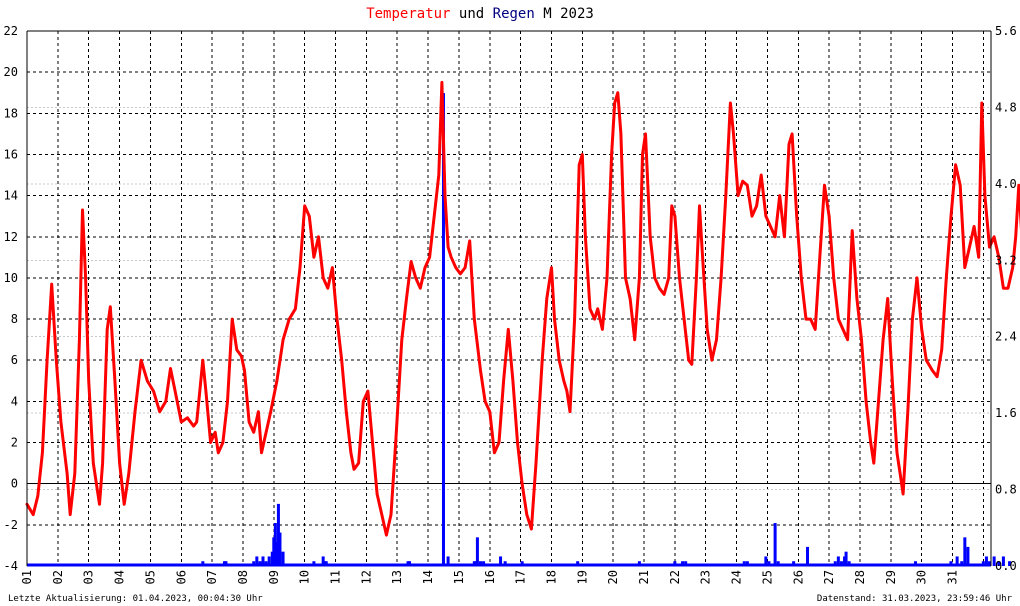 Image resolution: width=1020 pixels, height=606 pixels. What do you see at coordinates (11, 72) in the screenshot?
I see `y-left-tick-label: 20` at bounding box center [11, 72].